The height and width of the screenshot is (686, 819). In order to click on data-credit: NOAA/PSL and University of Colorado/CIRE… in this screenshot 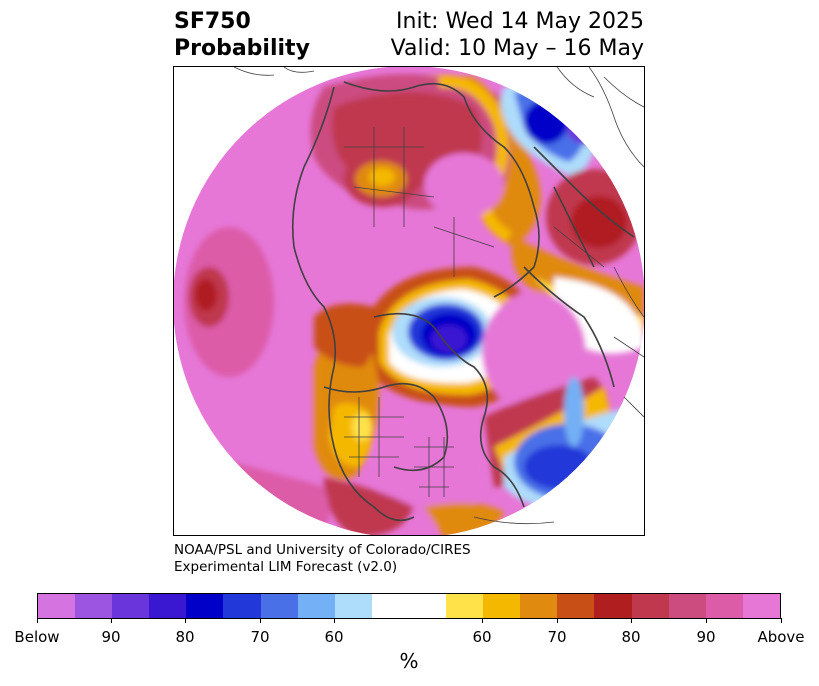, I will do `click(322, 559)`.